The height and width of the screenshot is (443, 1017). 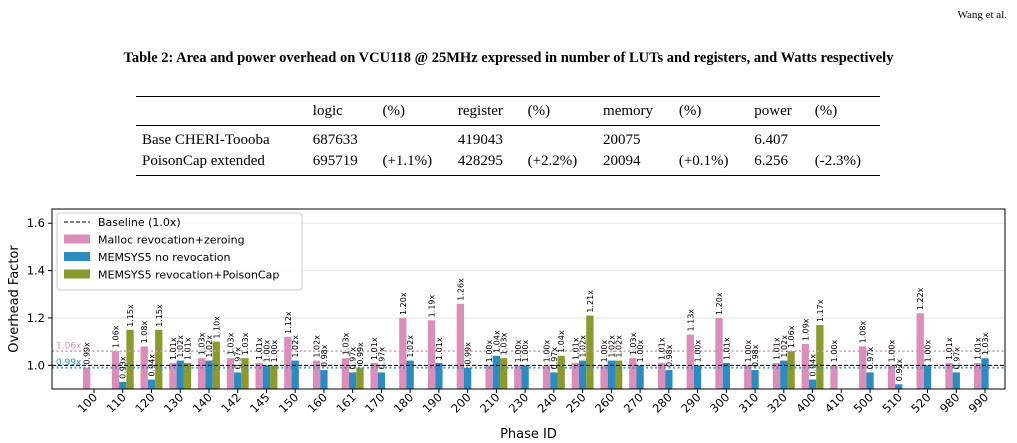 I want to click on x-tick-label: 280, so click(x=662, y=402).